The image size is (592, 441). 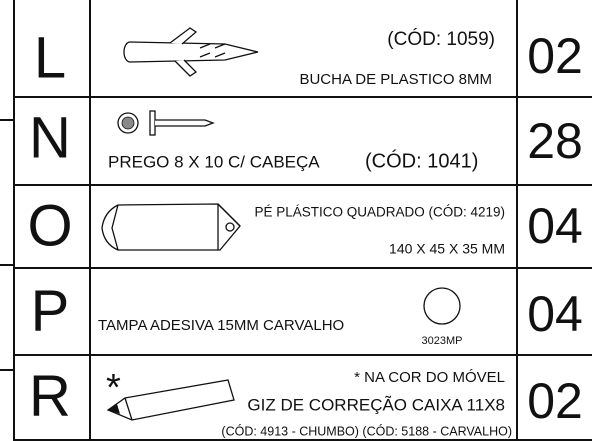 What do you see at coordinates (421, 160) in the screenshot?
I see `part-code: (CÓD: 1041)` at bounding box center [421, 160].